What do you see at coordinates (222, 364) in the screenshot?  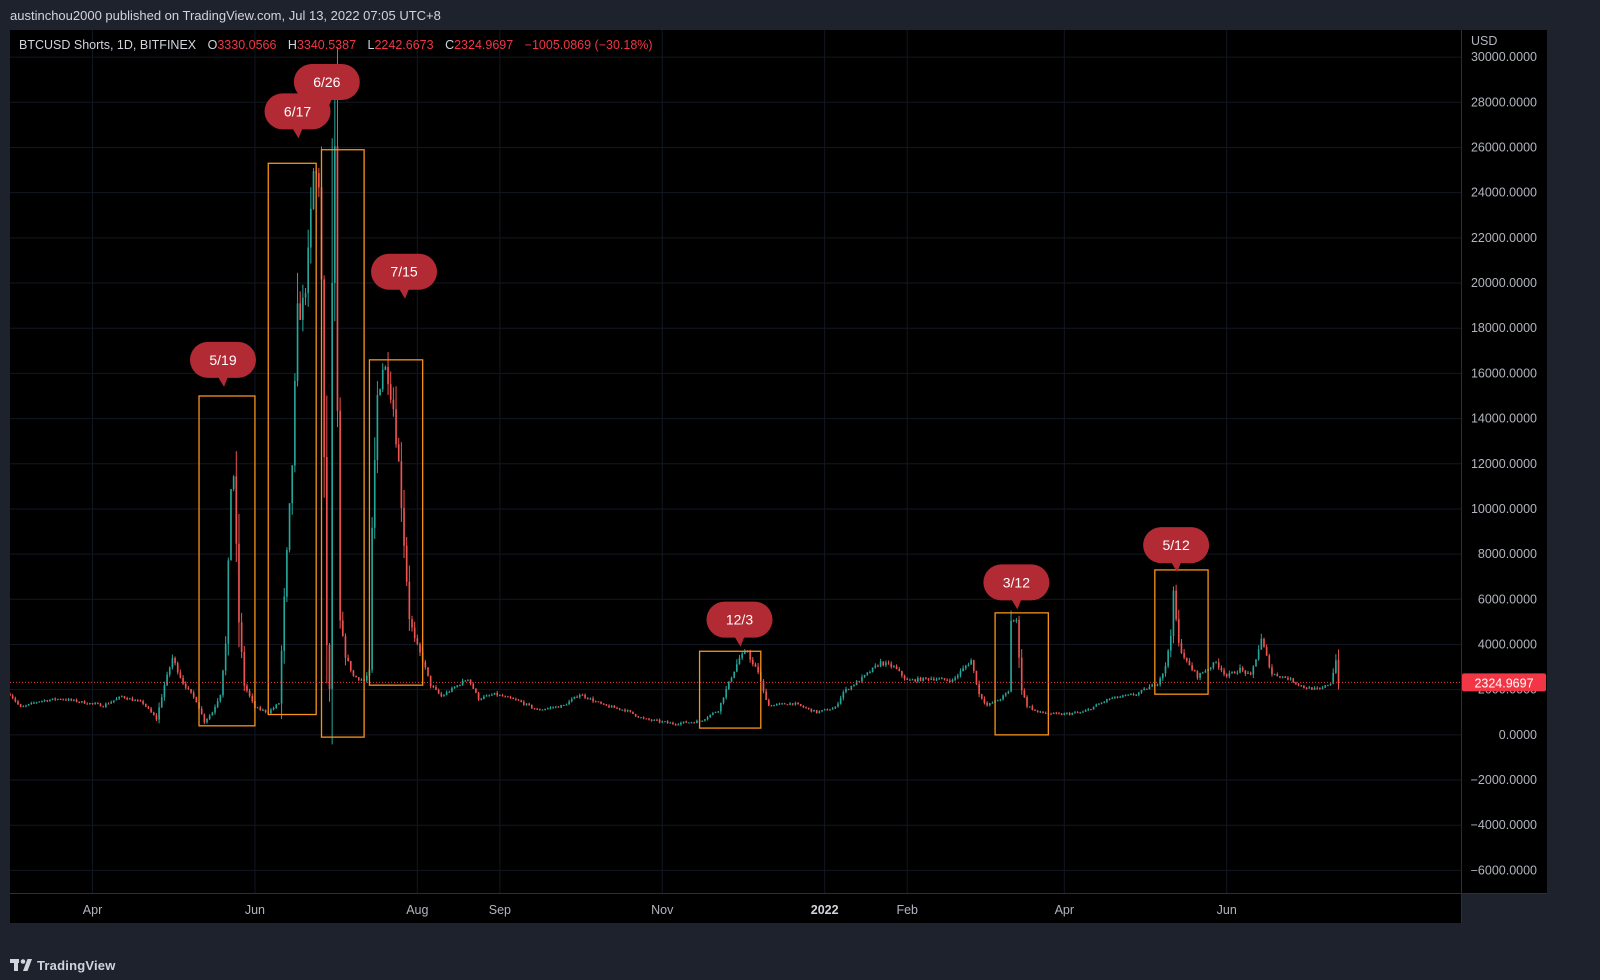 I see `date-callout: 5/19` at bounding box center [222, 364].